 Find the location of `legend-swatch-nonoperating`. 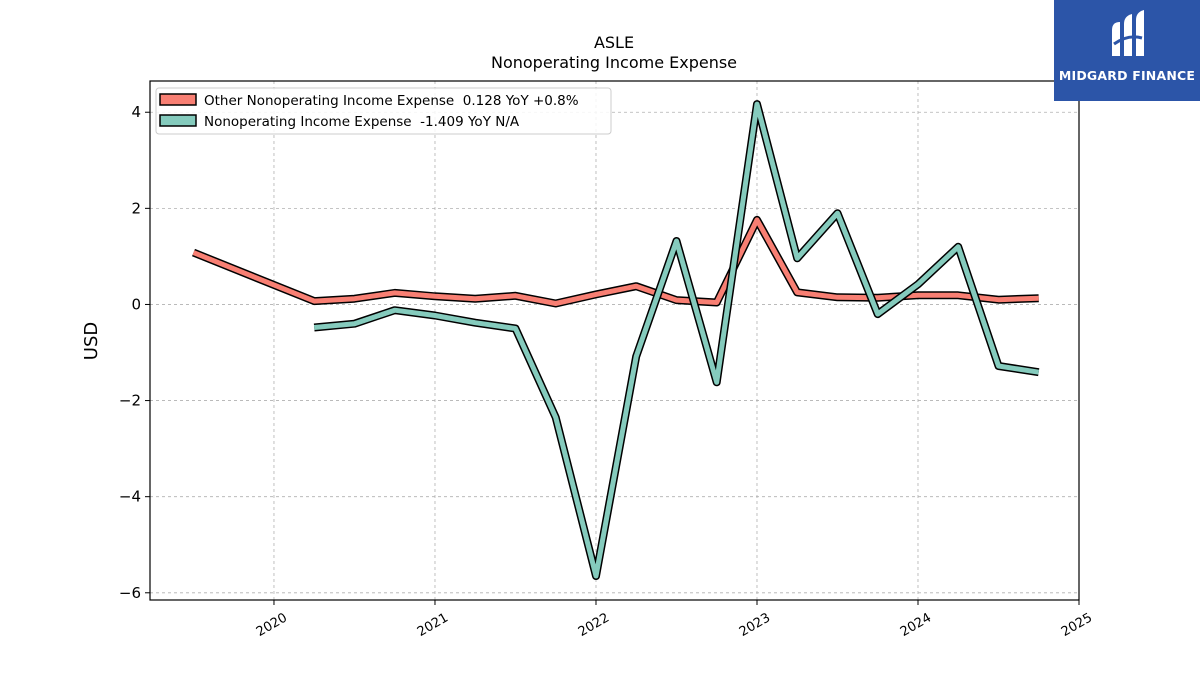

legend-swatch-nonoperating is located at coordinates (178, 120).